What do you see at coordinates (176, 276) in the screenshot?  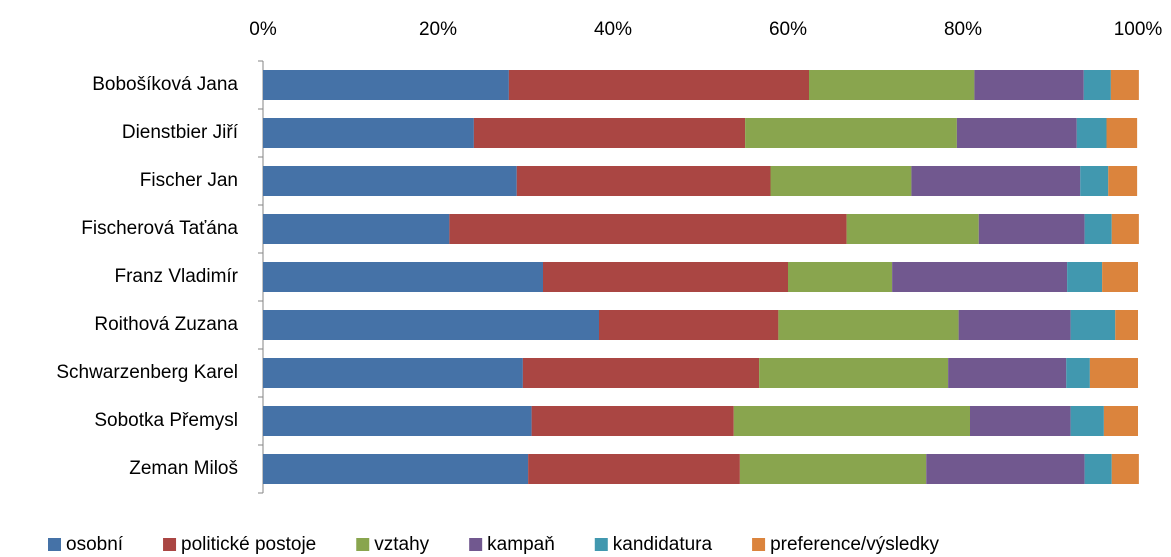 I see `y-tick-label: Franz Vladimír` at bounding box center [176, 276].